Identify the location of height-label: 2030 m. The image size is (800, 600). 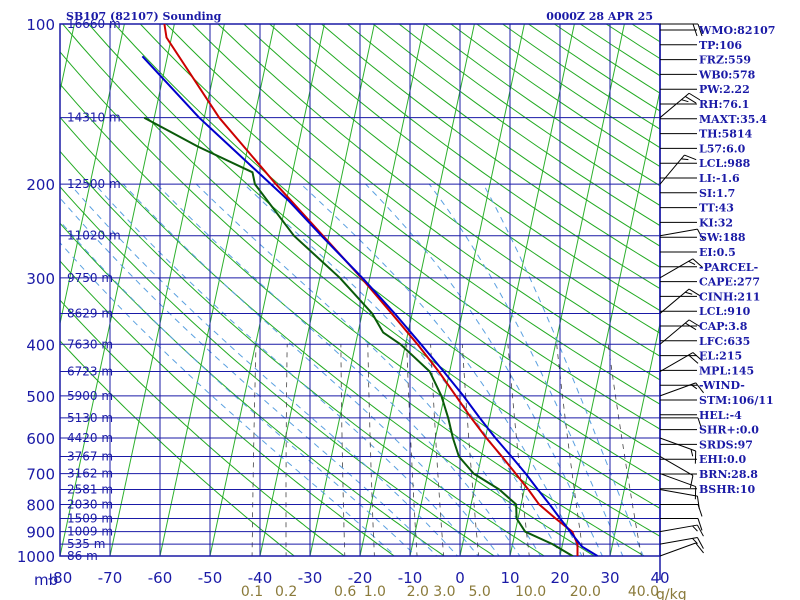
(90, 504).